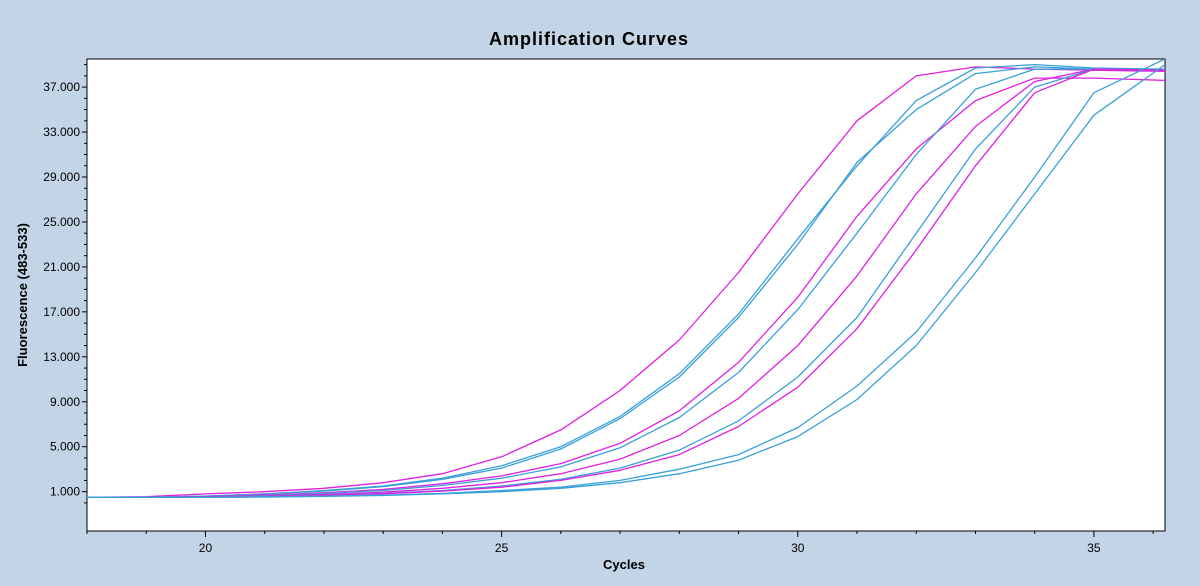 The width and height of the screenshot is (1200, 586). I want to click on chart-title: Amplification Curves, so click(589, 39).